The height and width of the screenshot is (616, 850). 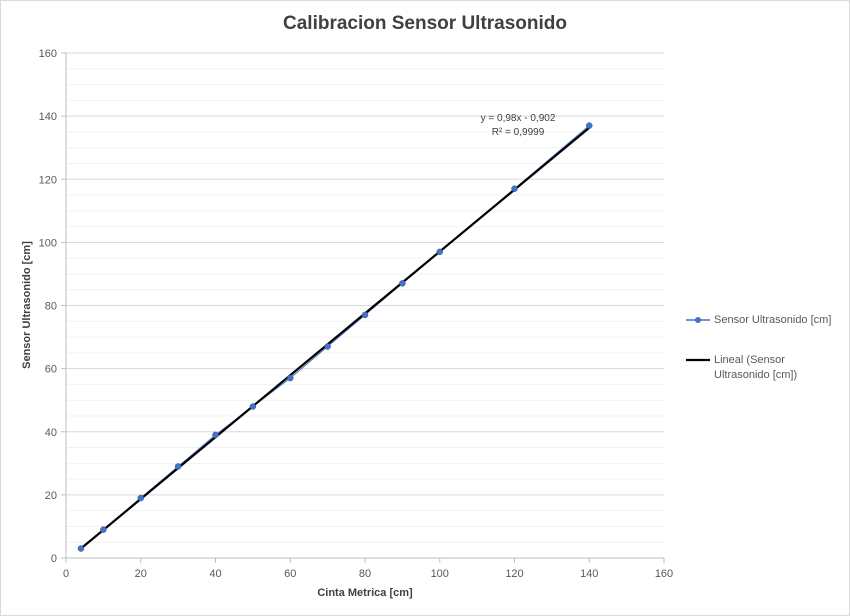 I want to click on x-tick-label: 140, so click(x=589, y=574).